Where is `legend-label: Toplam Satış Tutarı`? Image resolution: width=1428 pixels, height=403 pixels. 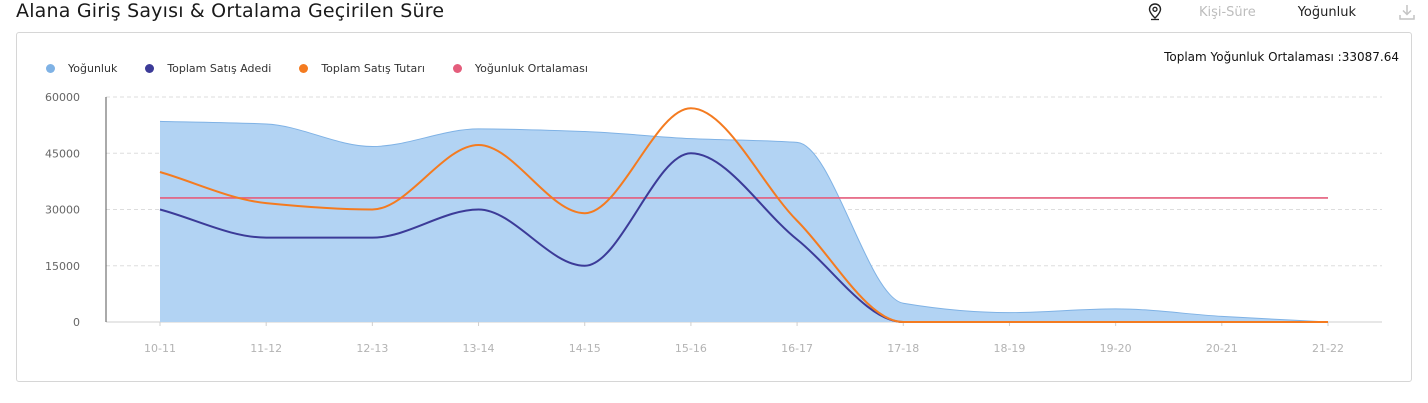
legend-label: Toplam Satış Tutarı is located at coordinates (373, 68).